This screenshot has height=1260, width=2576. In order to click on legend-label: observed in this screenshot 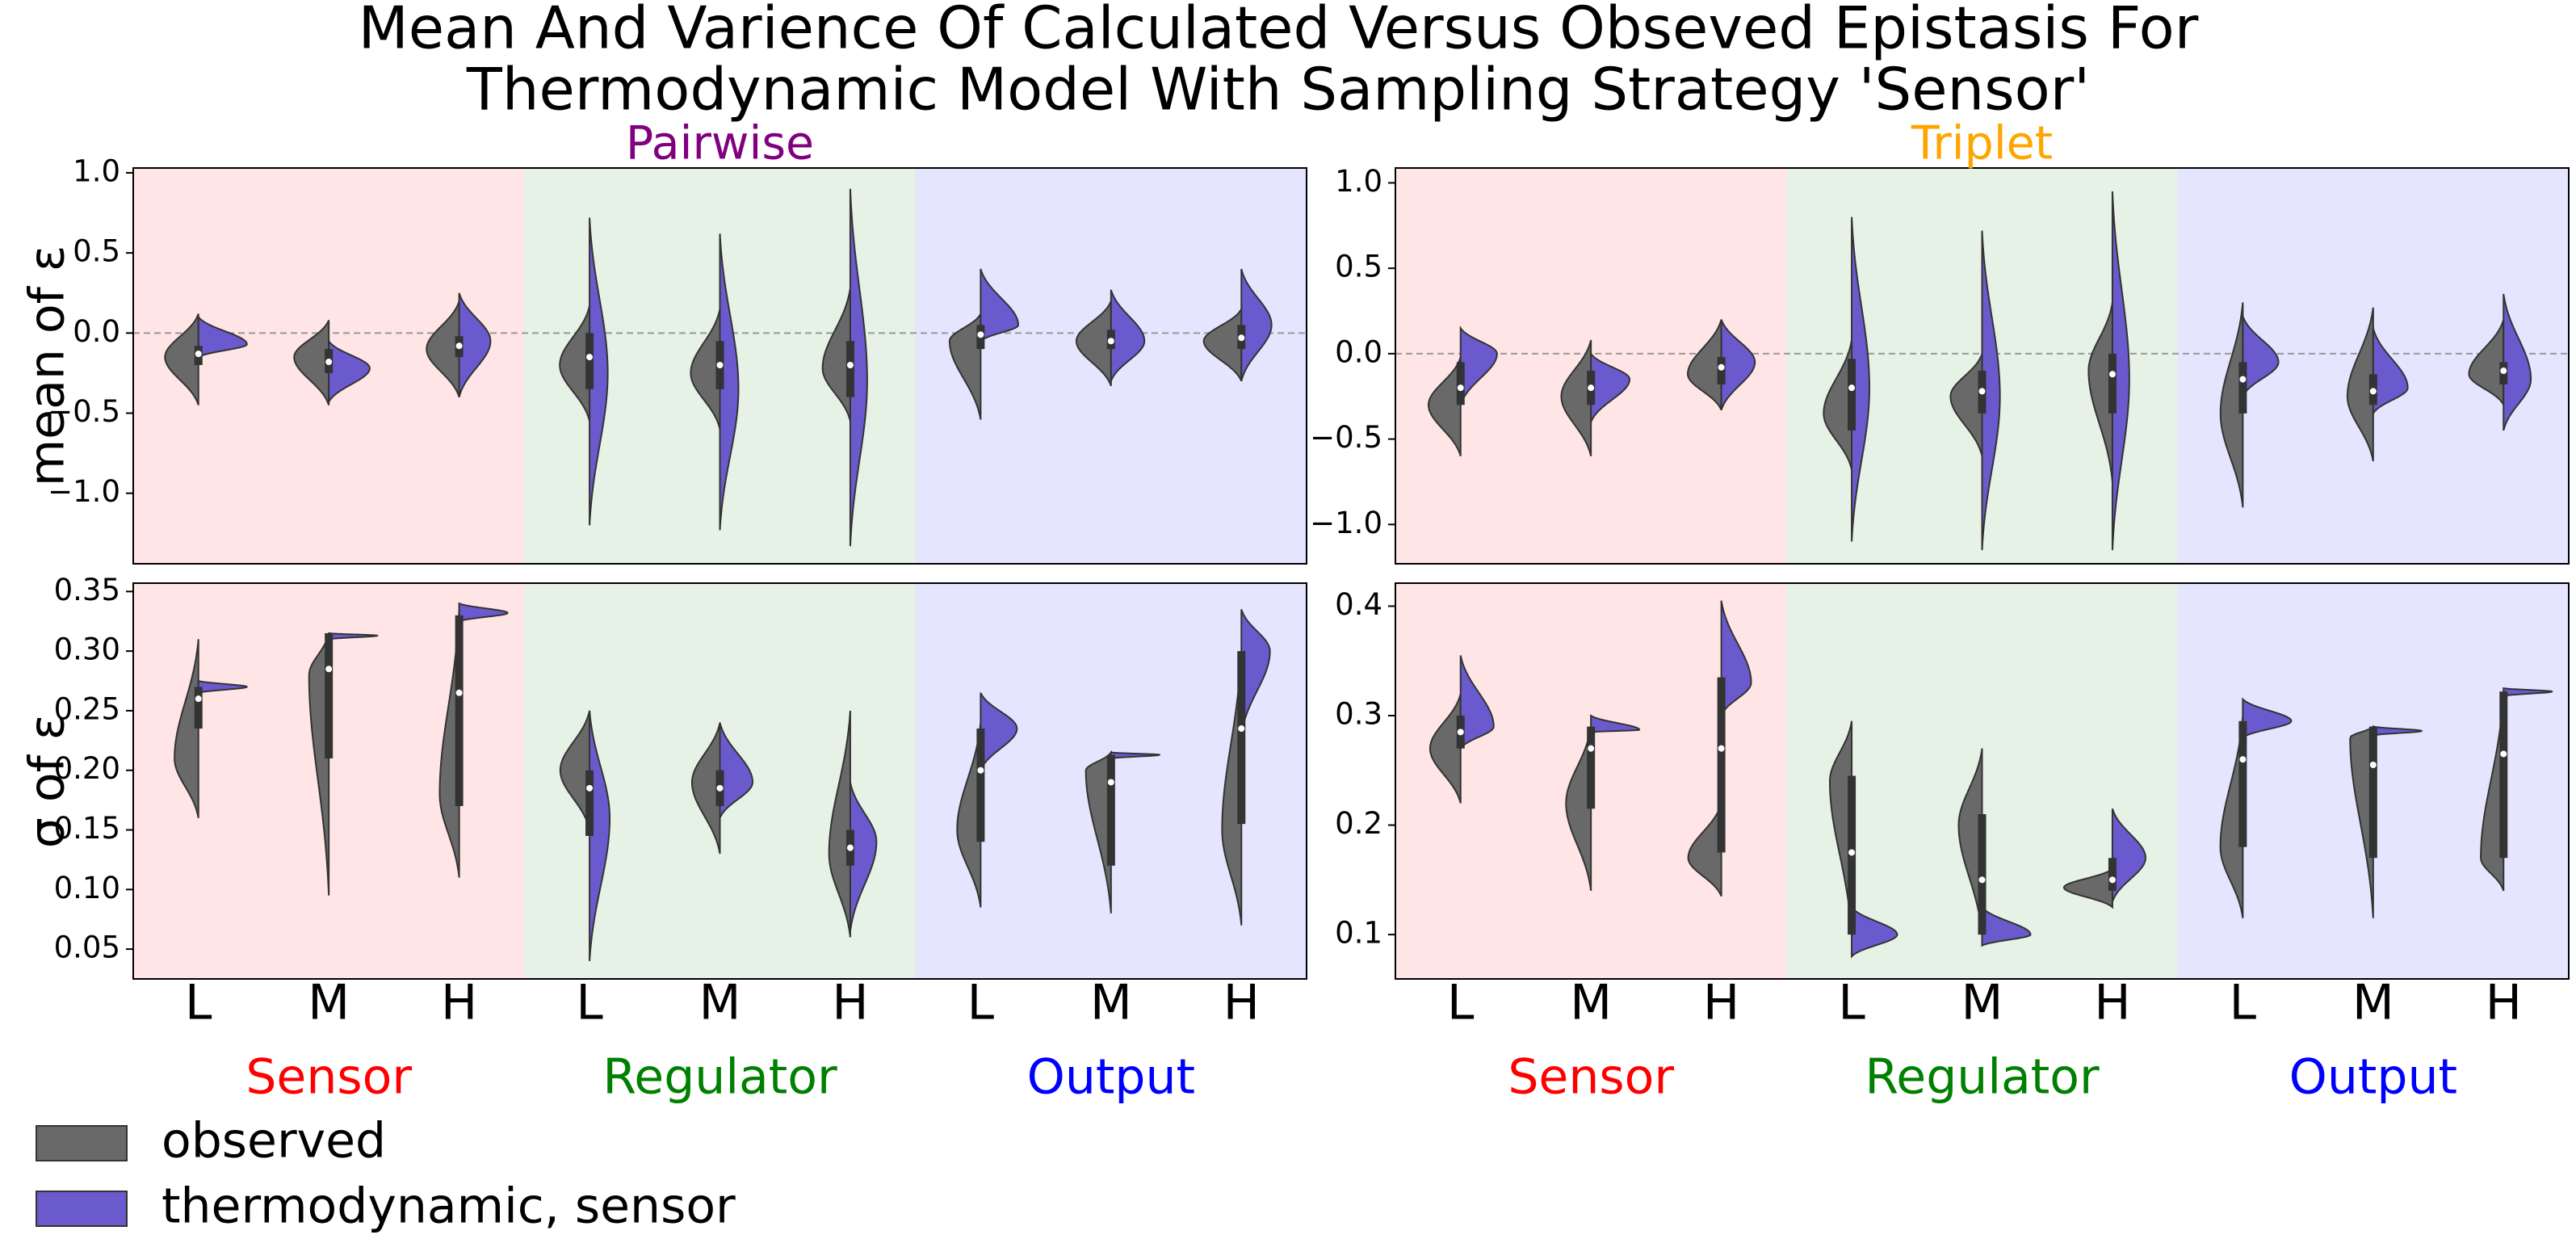, I will do `click(274, 1141)`.